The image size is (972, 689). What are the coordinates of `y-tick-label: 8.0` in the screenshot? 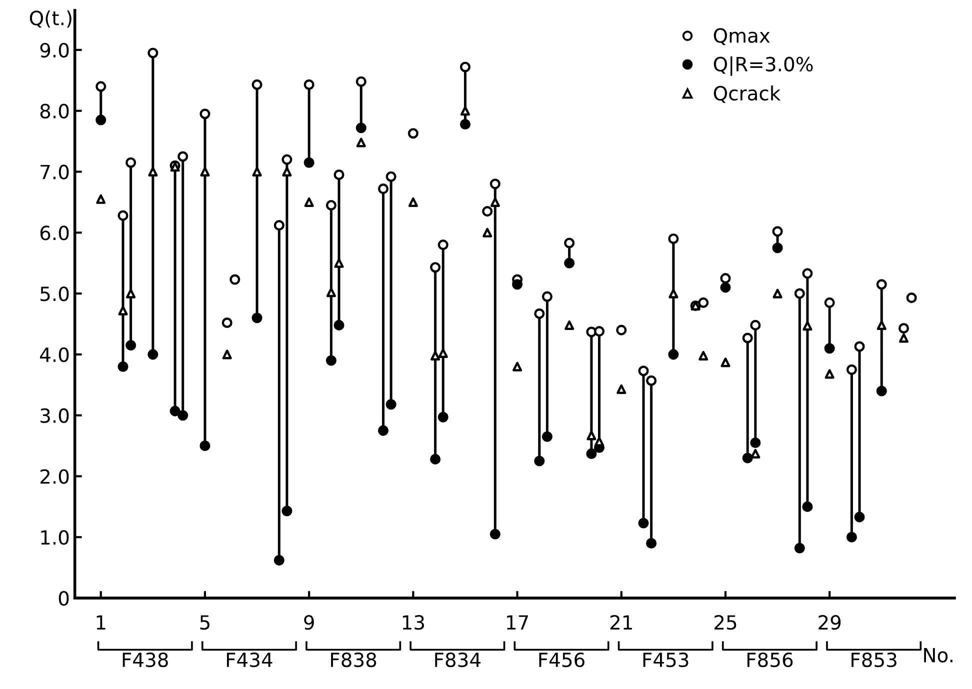 It's located at (54, 111).